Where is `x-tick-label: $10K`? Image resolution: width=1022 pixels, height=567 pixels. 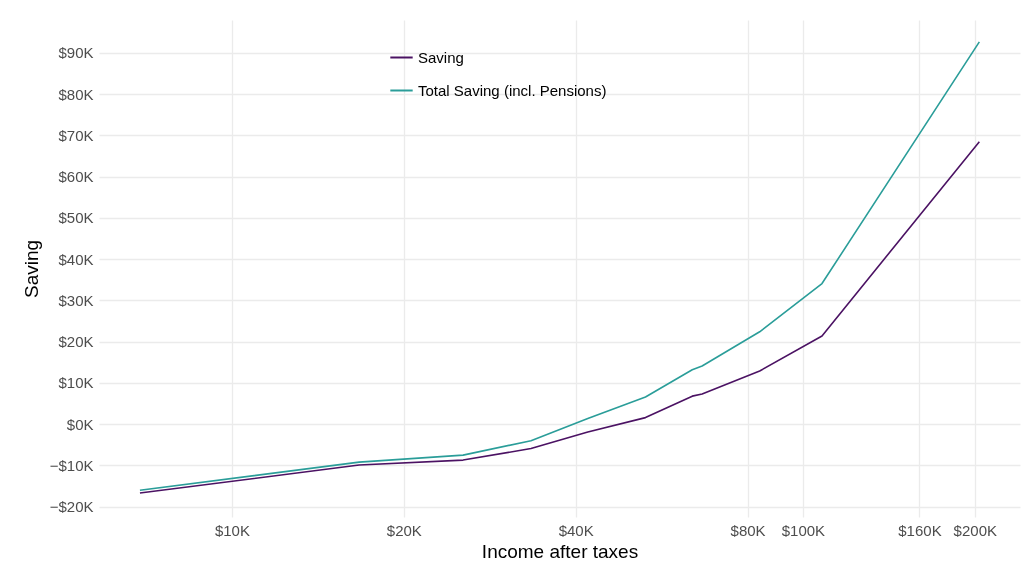 x-tick-label: $10K is located at coordinates (232, 530).